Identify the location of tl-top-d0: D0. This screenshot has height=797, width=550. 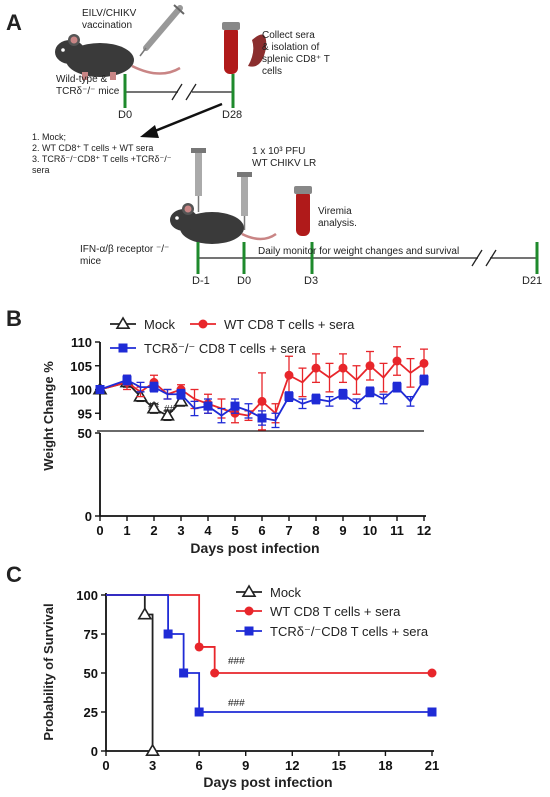
(125, 115).